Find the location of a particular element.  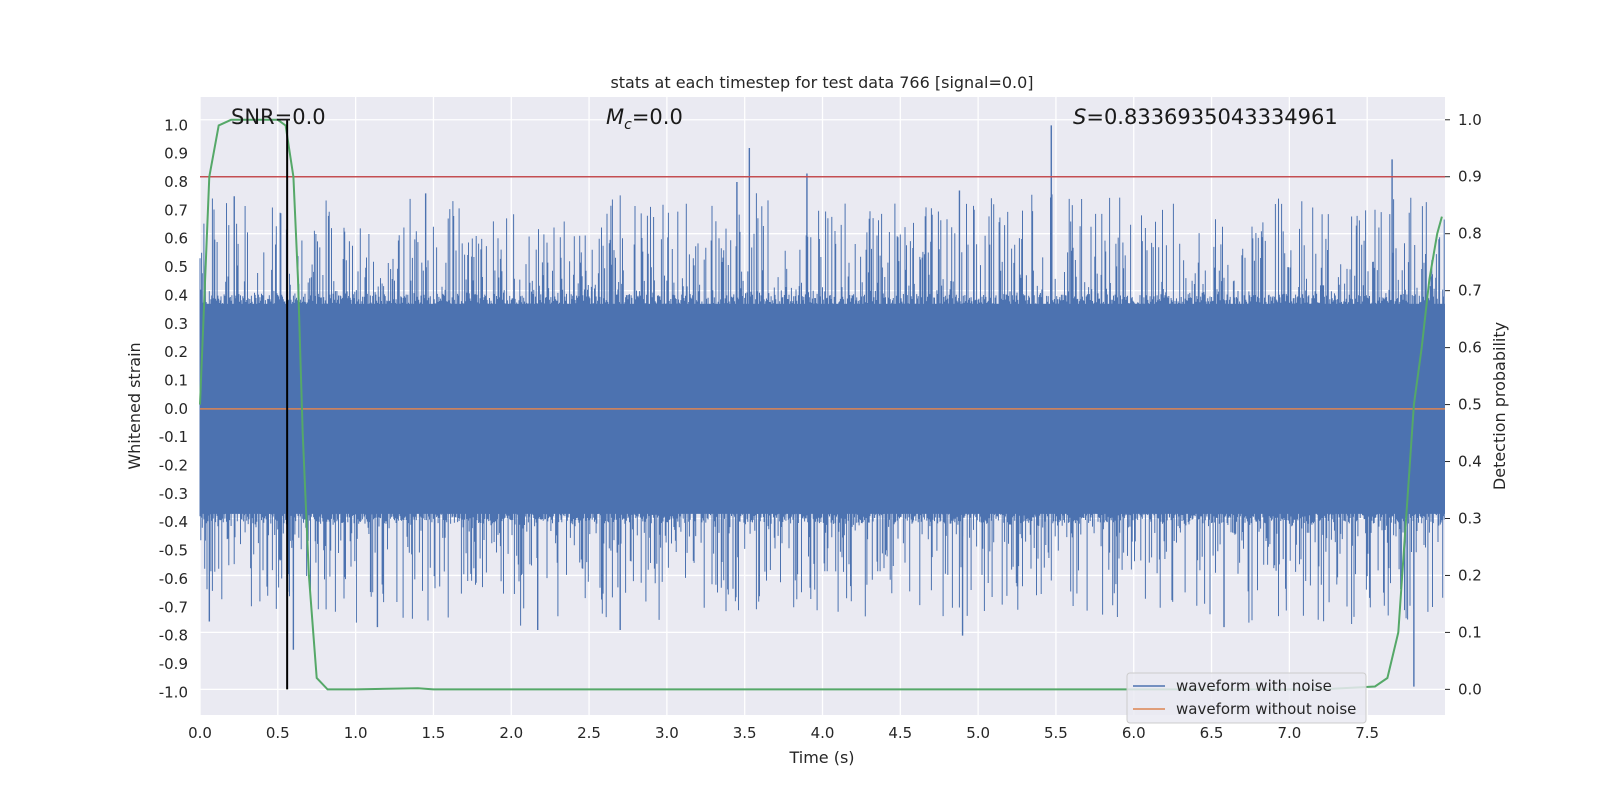

x-tick-label: 1.0 is located at coordinates (356, 733).